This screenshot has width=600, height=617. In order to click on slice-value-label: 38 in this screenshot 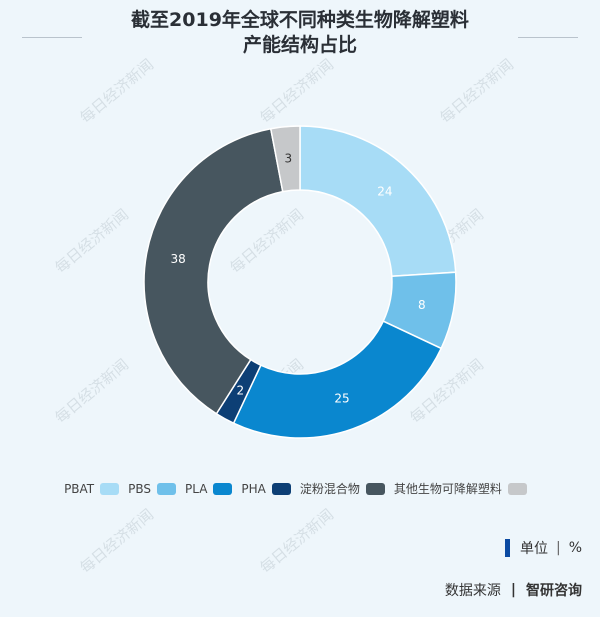, I will do `click(178, 259)`.